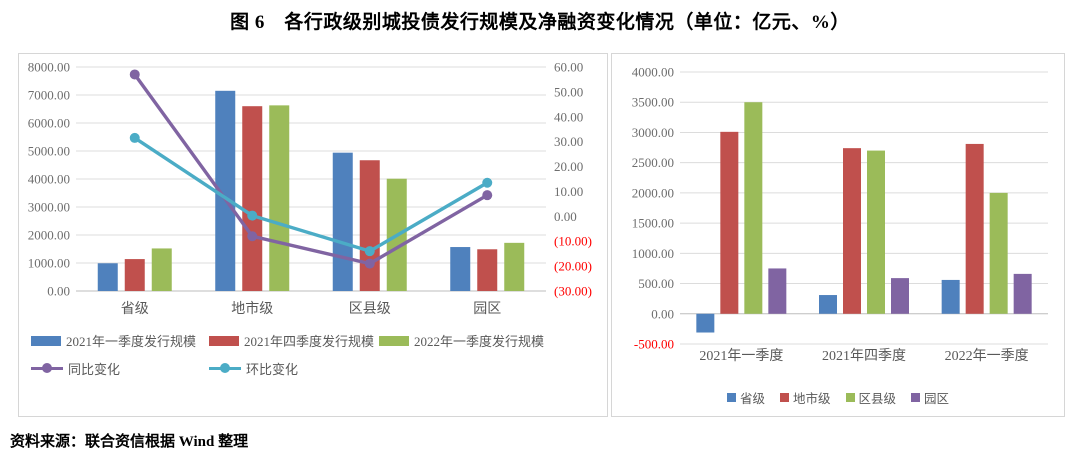 The height and width of the screenshot is (459, 1080). What do you see at coordinates (49, 123) in the screenshot?
I see `y-axis-tick-label: 6000.00` at bounding box center [49, 123].